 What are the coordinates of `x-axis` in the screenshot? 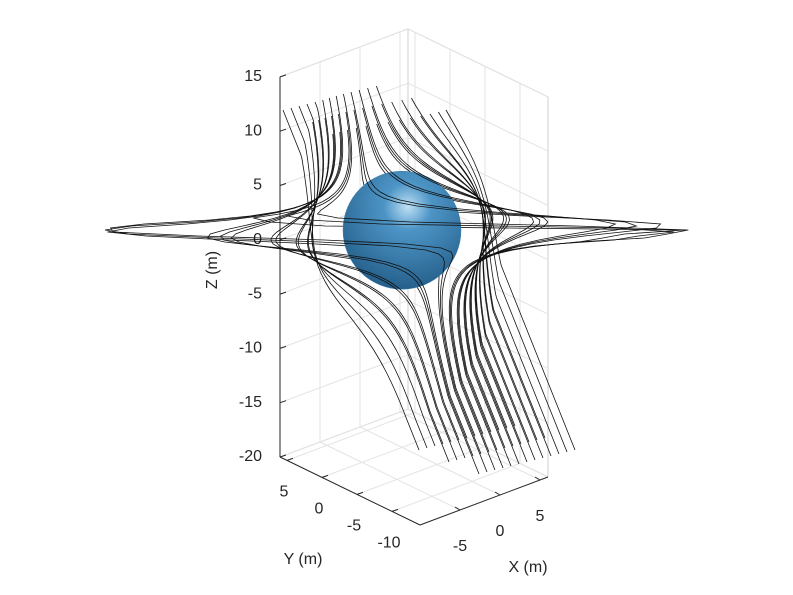 It's located at (484, 501).